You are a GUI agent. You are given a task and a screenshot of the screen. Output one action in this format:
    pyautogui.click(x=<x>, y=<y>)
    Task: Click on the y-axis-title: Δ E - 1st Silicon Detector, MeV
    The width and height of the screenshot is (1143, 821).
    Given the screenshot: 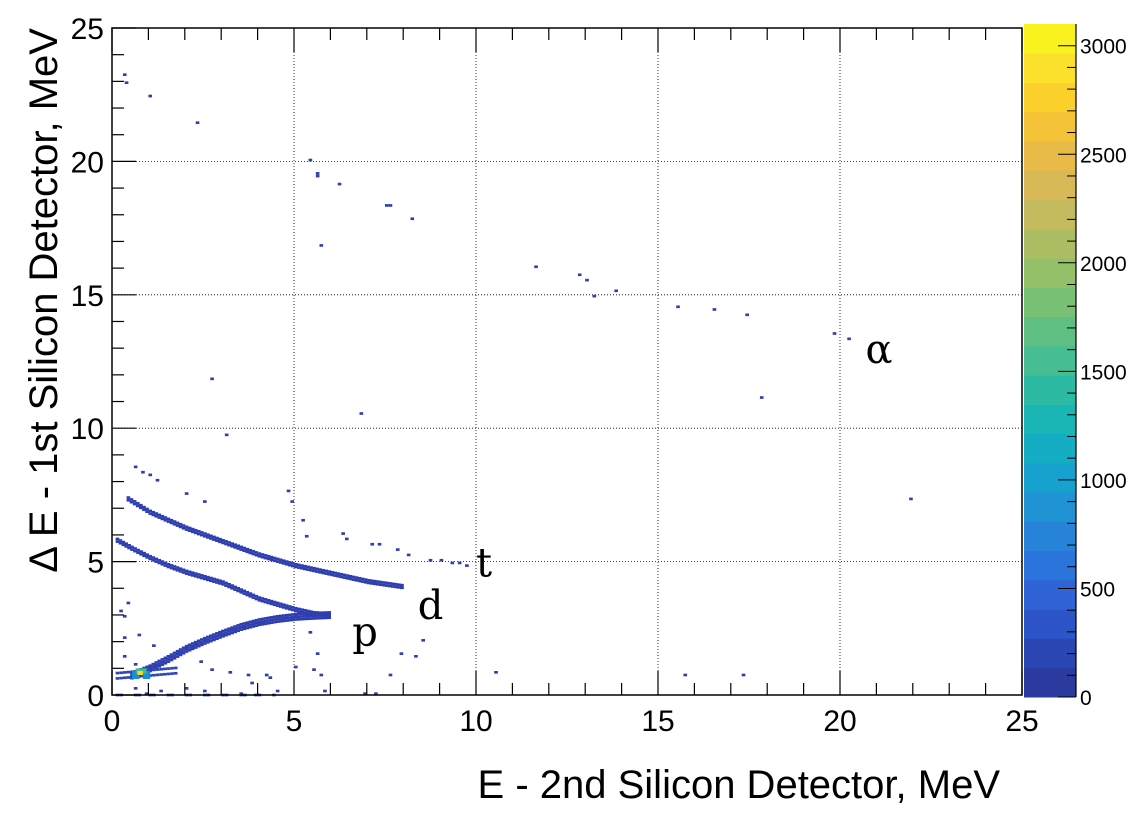 What is the action you would take?
    pyautogui.click(x=44, y=300)
    